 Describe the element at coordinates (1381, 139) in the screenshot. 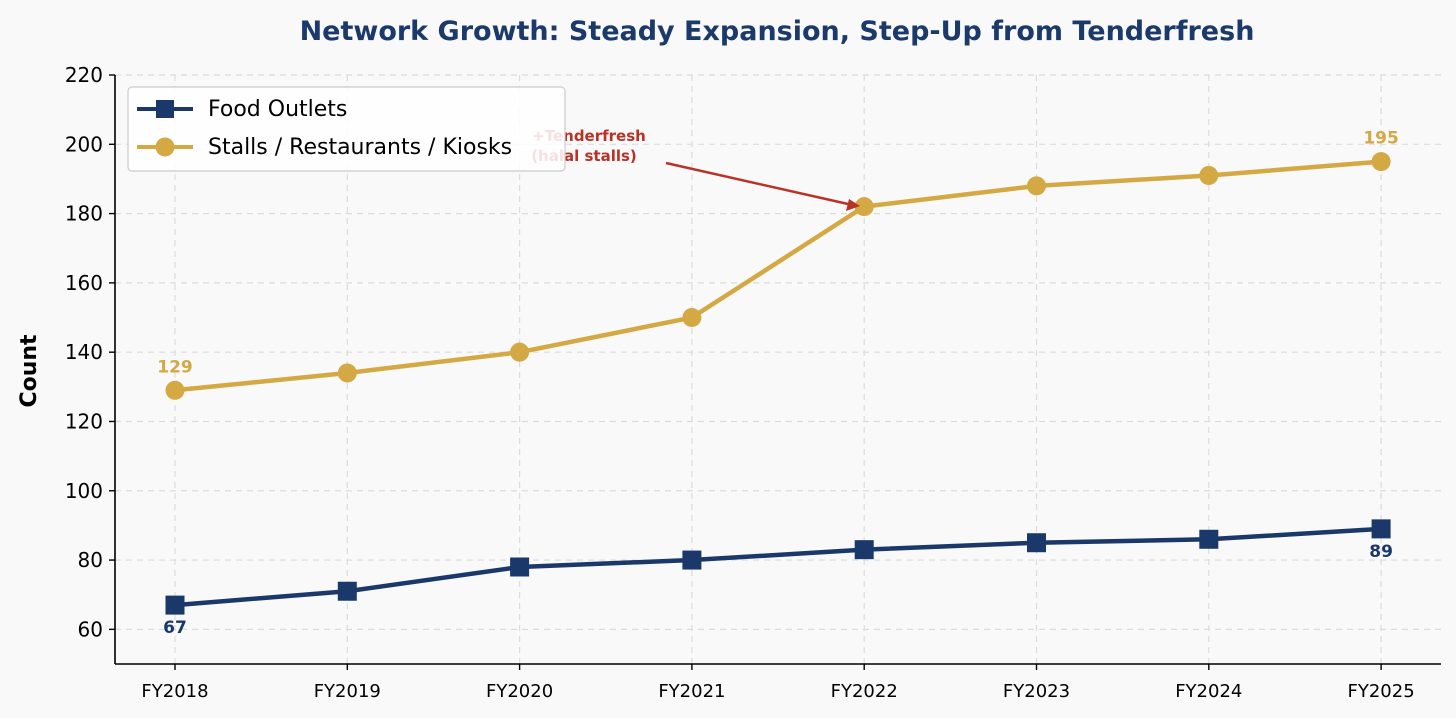

I see `data-label-stalls: 195` at that location.